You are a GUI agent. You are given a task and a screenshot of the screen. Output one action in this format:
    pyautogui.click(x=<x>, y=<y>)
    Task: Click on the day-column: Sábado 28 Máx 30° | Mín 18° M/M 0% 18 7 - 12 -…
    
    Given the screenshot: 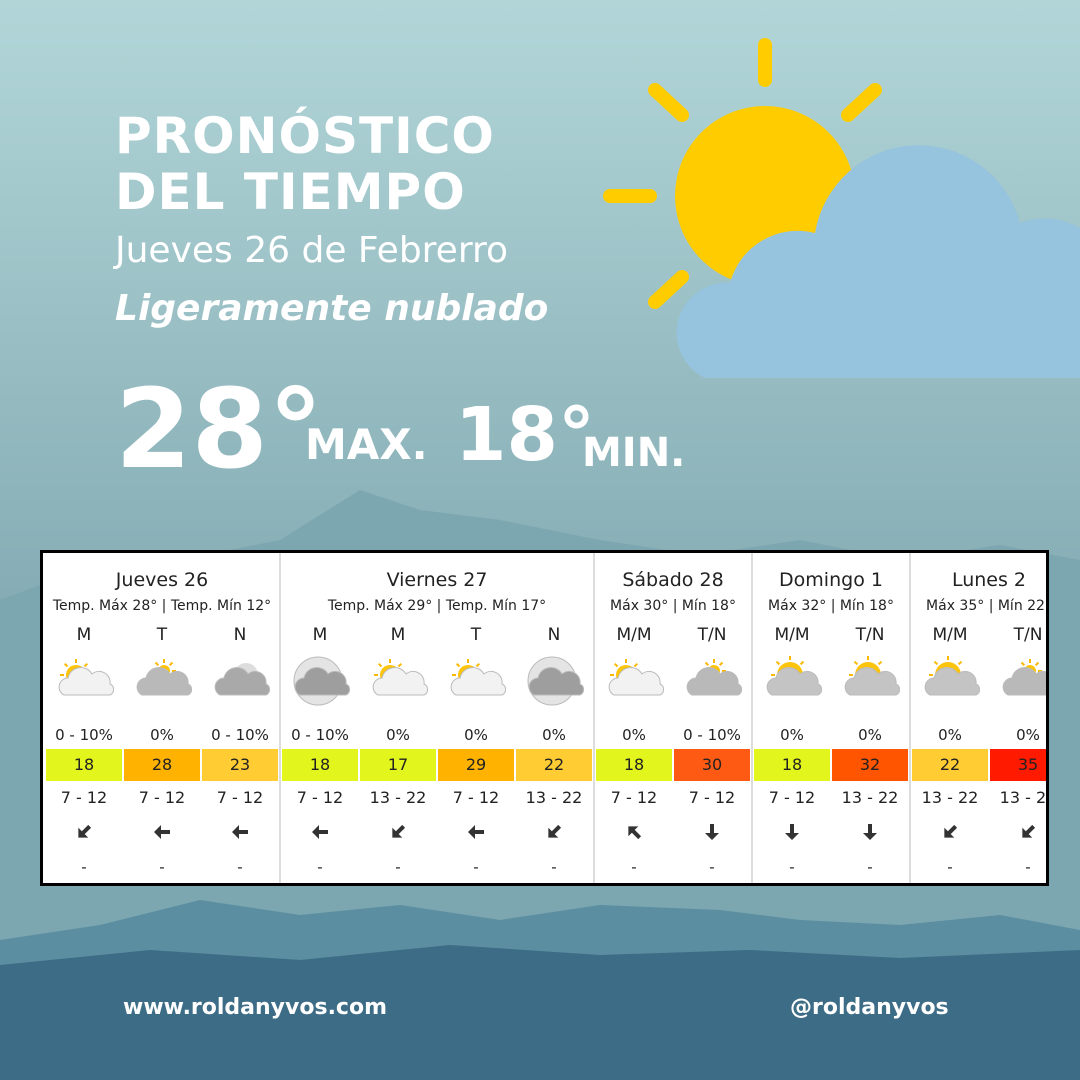 What is the action you would take?
    pyautogui.click(x=674, y=718)
    